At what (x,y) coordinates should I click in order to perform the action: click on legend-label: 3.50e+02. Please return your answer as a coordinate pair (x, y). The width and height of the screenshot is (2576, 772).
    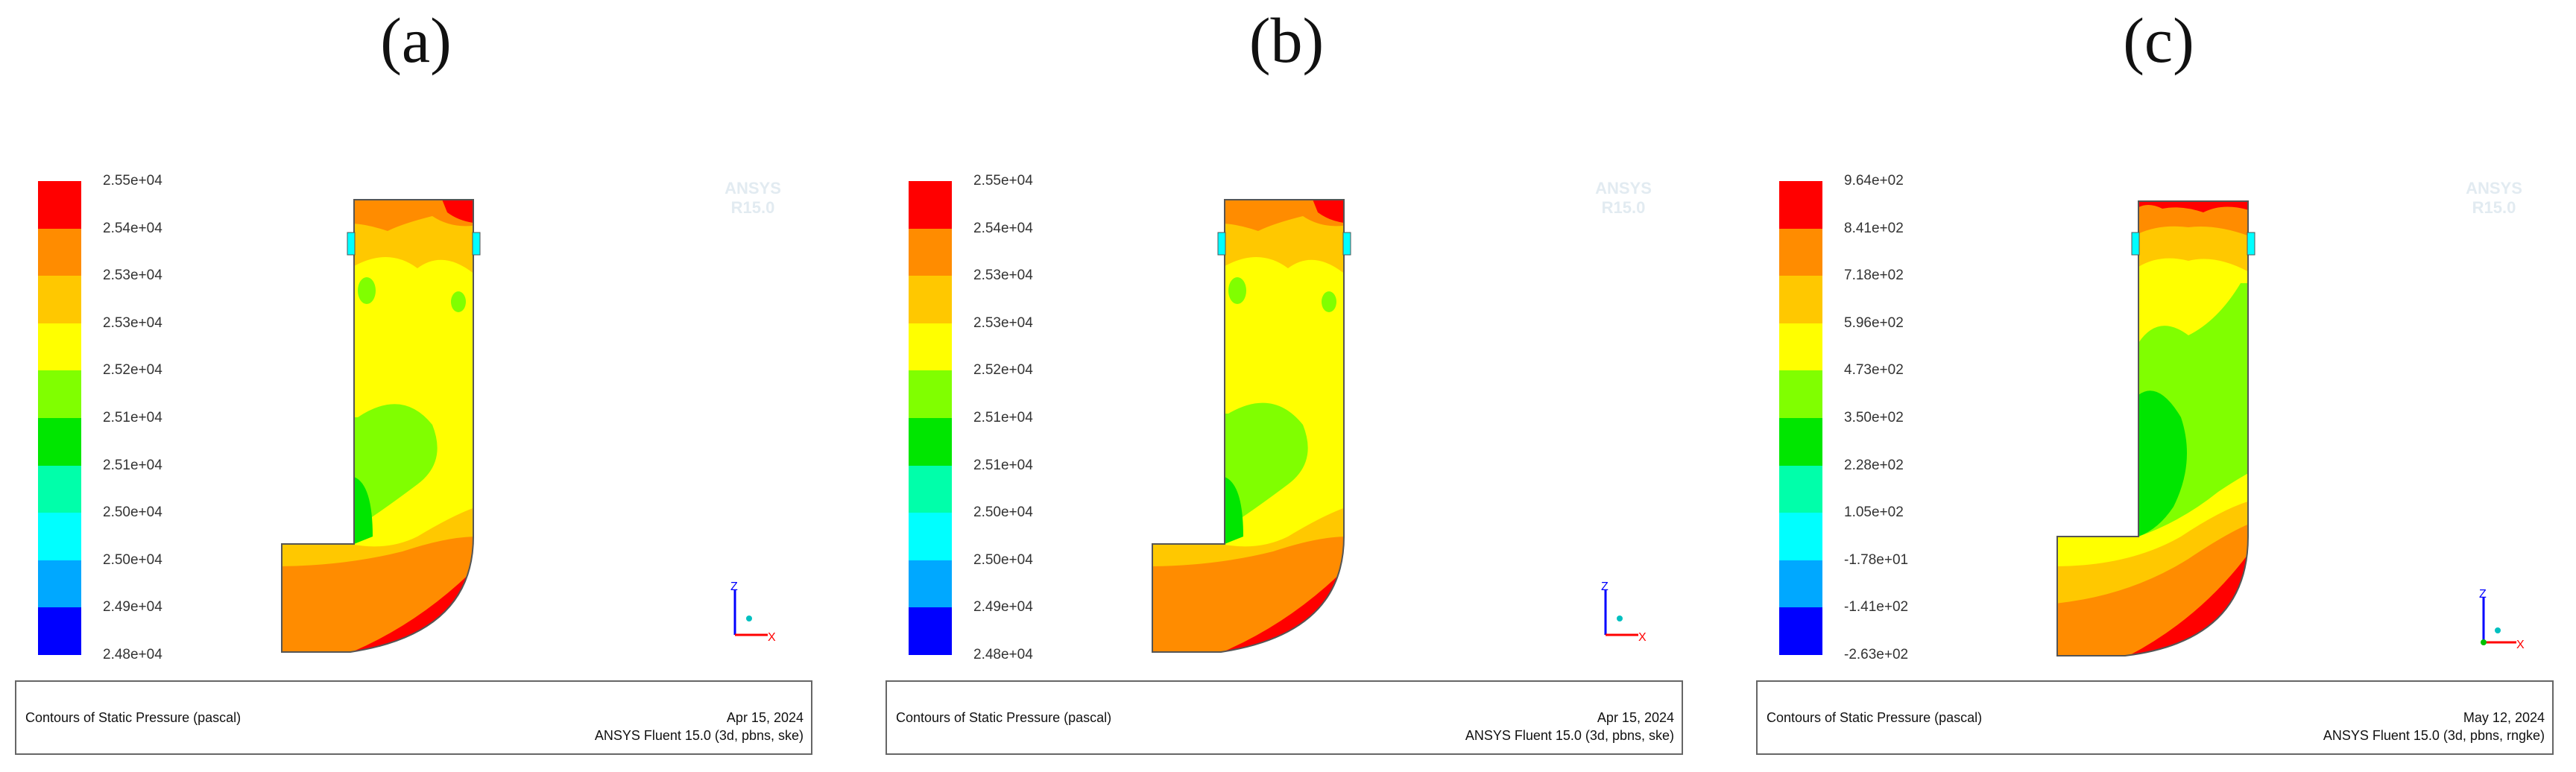
    Looking at the image, I should click on (1874, 417).